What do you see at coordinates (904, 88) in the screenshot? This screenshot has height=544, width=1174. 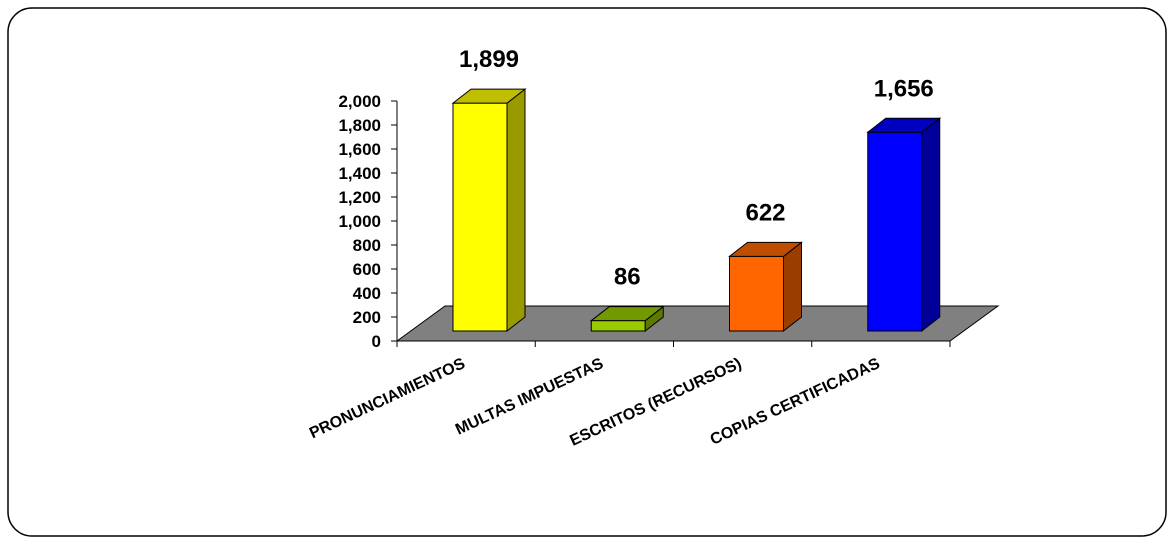 I see `value-label: 1,656` at bounding box center [904, 88].